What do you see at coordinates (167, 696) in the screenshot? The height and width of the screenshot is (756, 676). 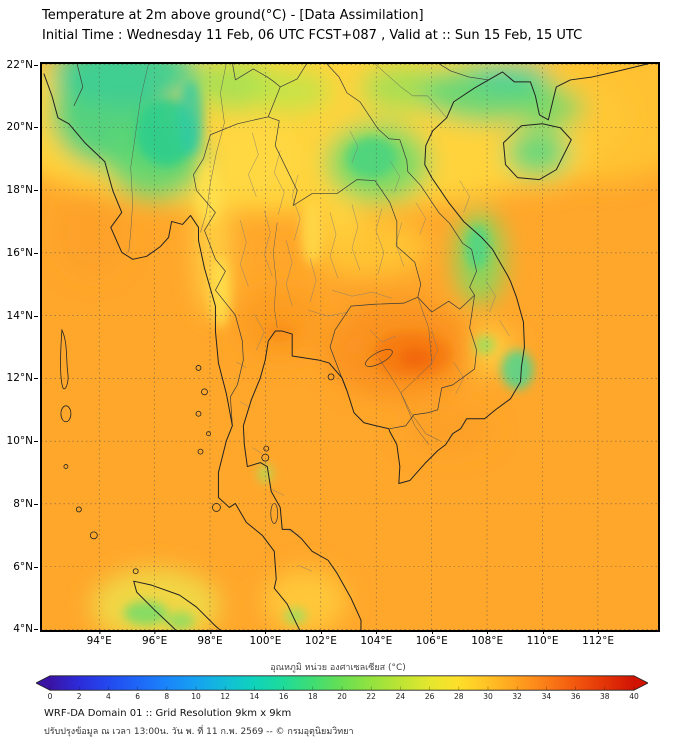 I see `colorbar-tick-label: 8` at bounding box center [167, 696].